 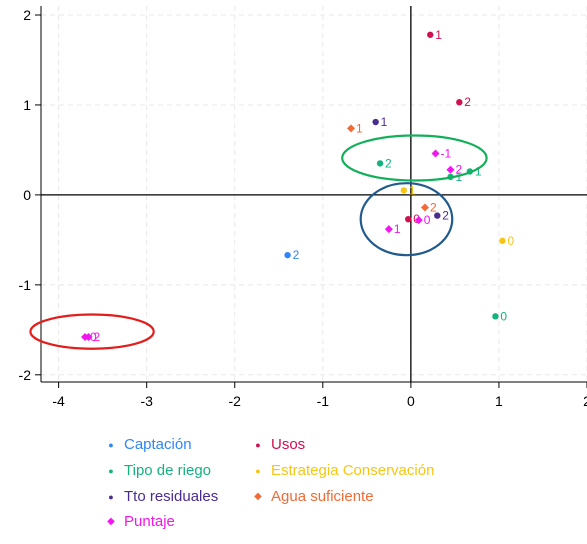 I want to click on legend-label: Agua suficiente, so click(x=322, y=496).